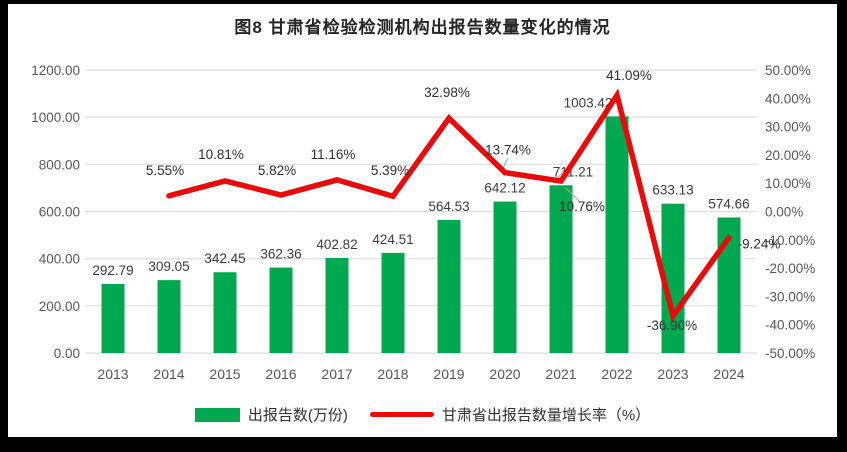 The image size is (847, 452). I want to click on y-axis-right-tick-label: 30.00%, so click(788, 127).